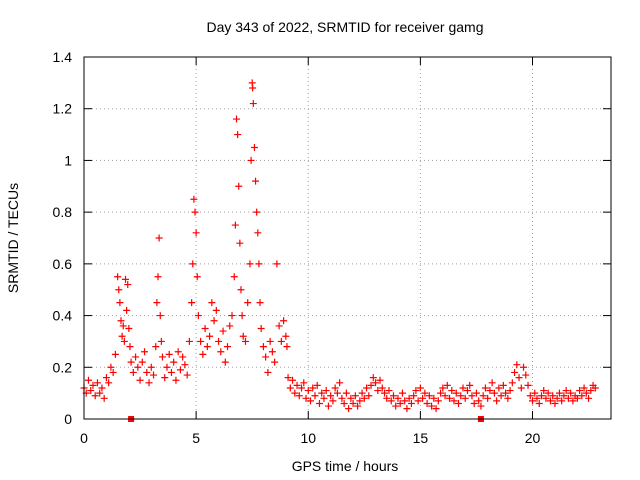 The image size is (640, 480). Describe the element at coordinates (308, 438) in the screenshot. I see `x-tick-label: 10` at that location.